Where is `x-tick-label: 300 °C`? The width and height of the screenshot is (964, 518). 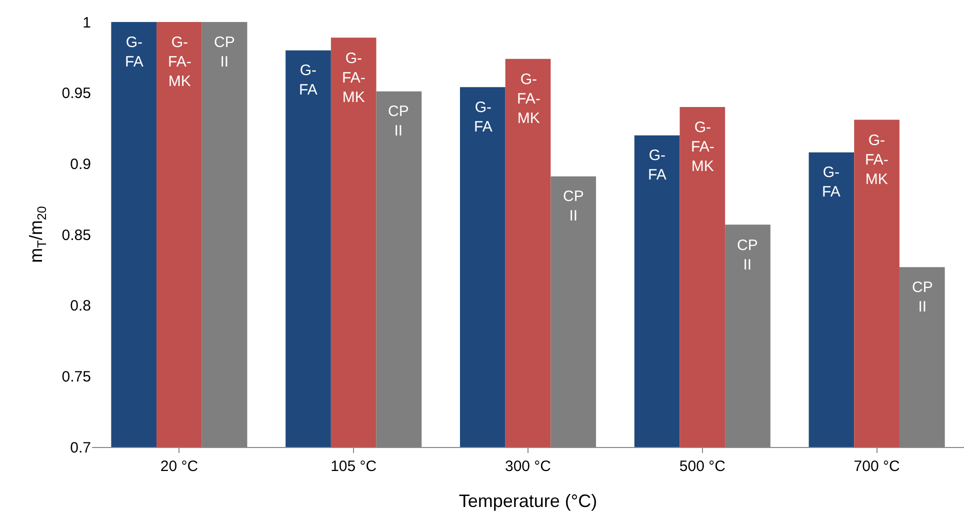 x-tick-label: 300 °C is located at coordinates (528, 466).